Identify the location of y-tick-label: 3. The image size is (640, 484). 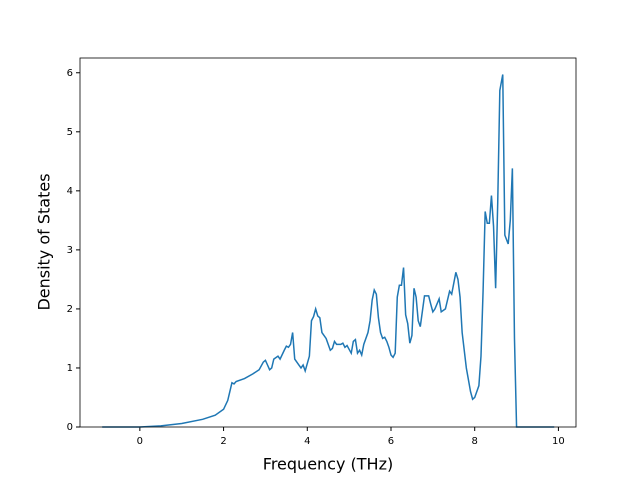
(70, 250).